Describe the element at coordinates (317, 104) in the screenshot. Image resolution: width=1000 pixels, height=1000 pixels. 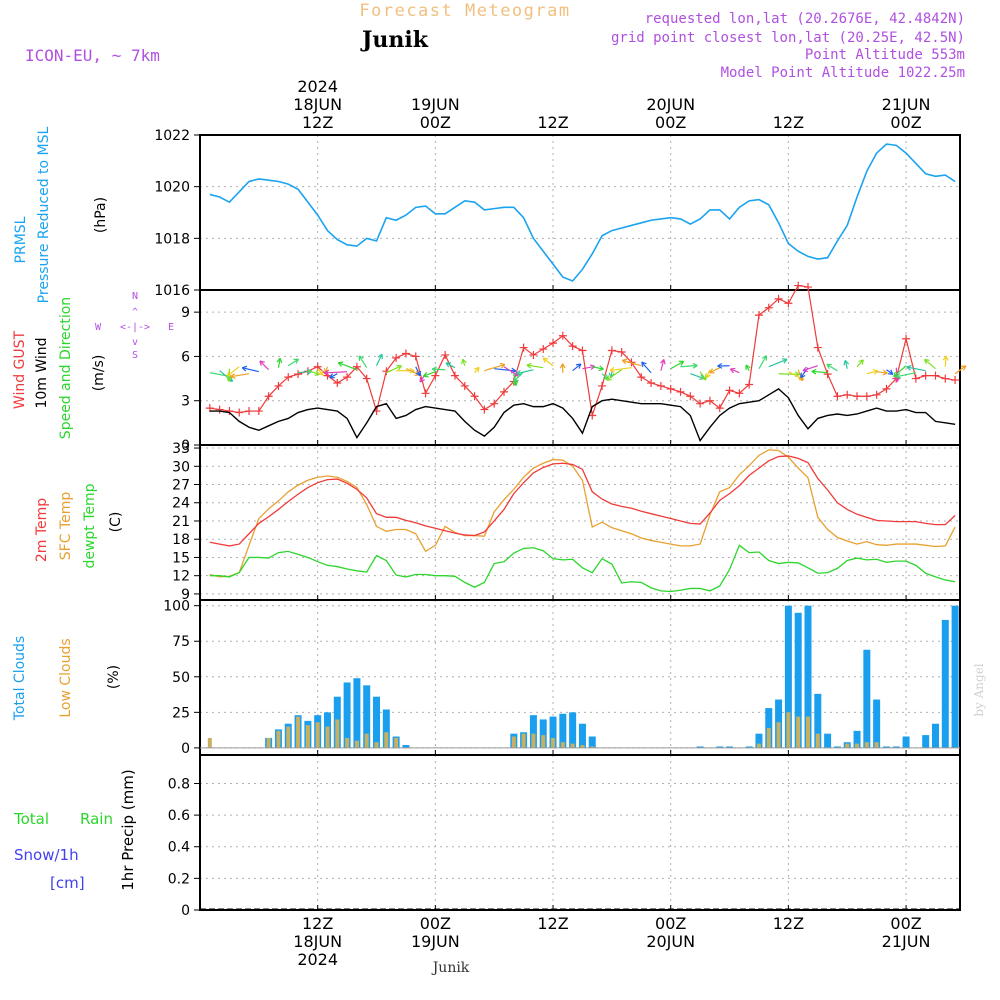
I see `top-time-label: 18JUN` at that location.